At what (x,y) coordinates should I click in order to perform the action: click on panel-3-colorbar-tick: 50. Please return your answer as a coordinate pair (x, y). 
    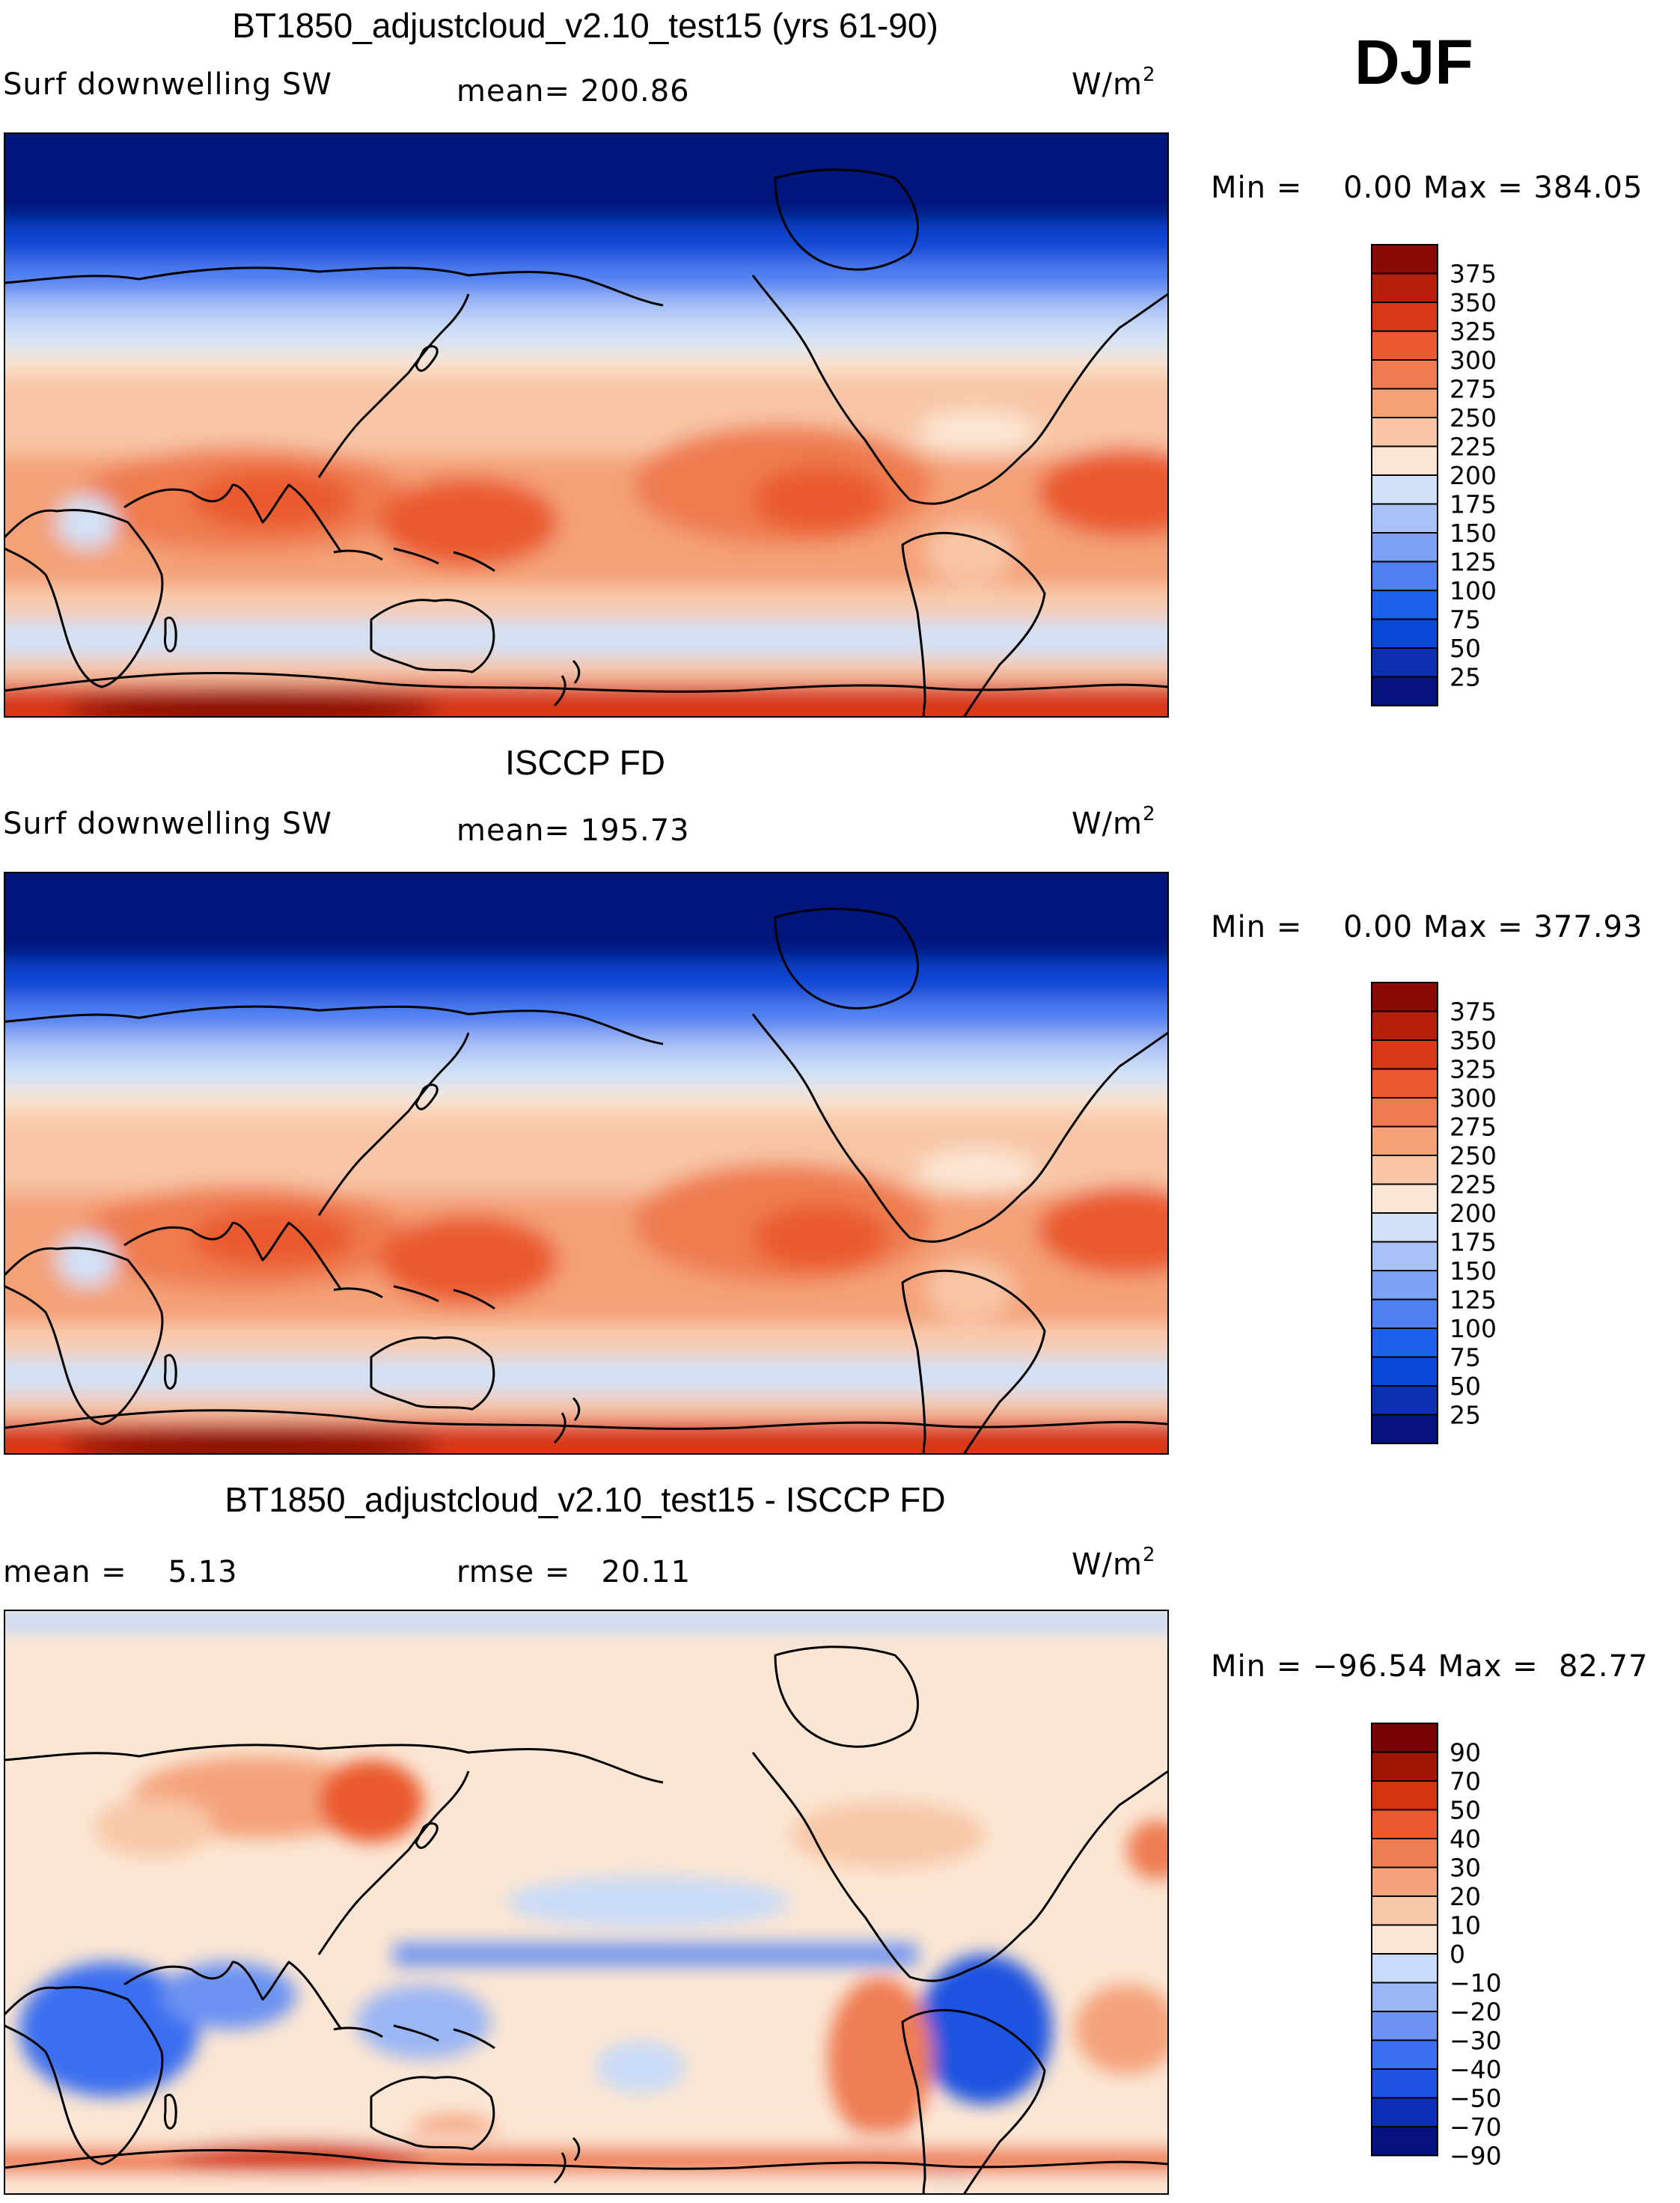
    Looking at the image, I should click on (1465, 1810).